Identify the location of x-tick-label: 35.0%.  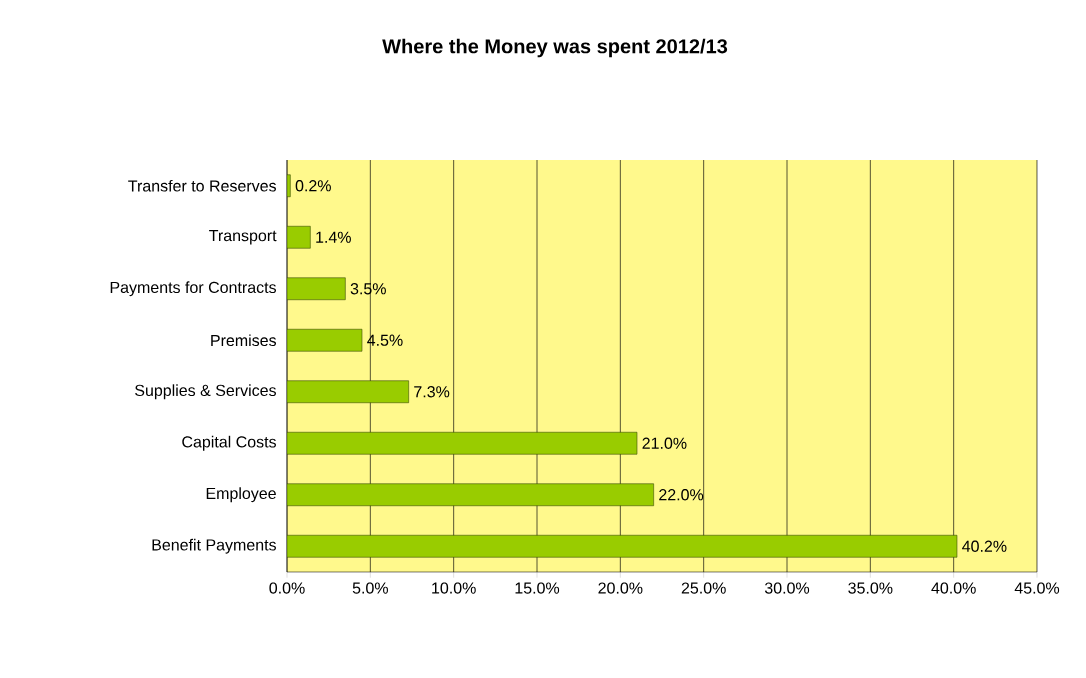
(870, 588).